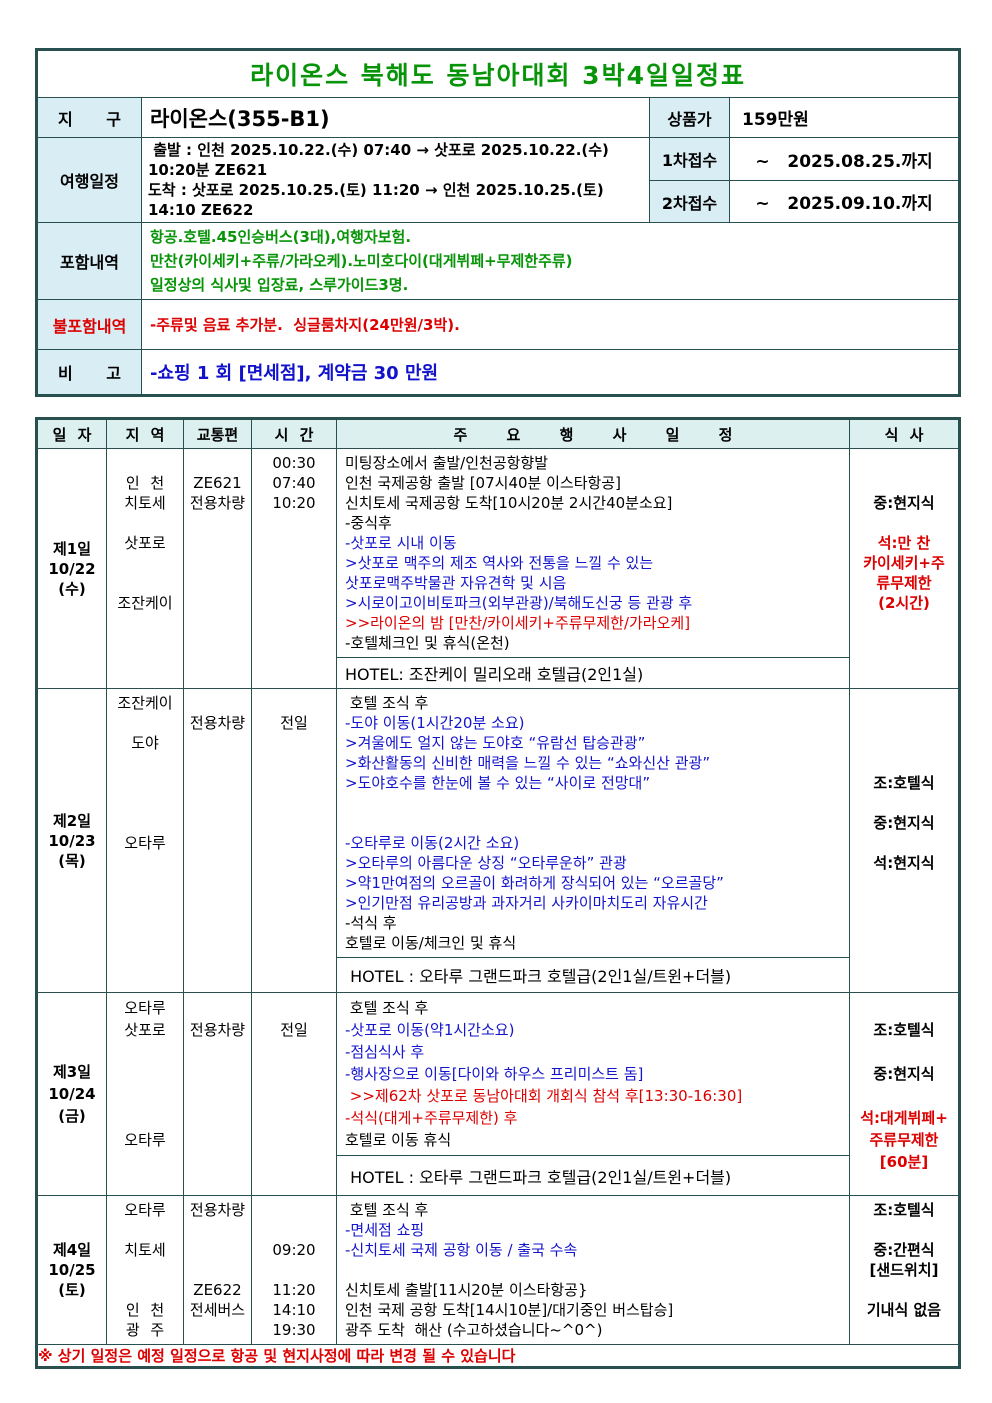 This screenshot has width=992, height=1403. What do you see at coordinates (534, 883) in the screenshot?
I see `event-line: >약1만여점의 오르골이 화려하게 장식되어 있는 “오르골당”` at bounding box center [534, 883].